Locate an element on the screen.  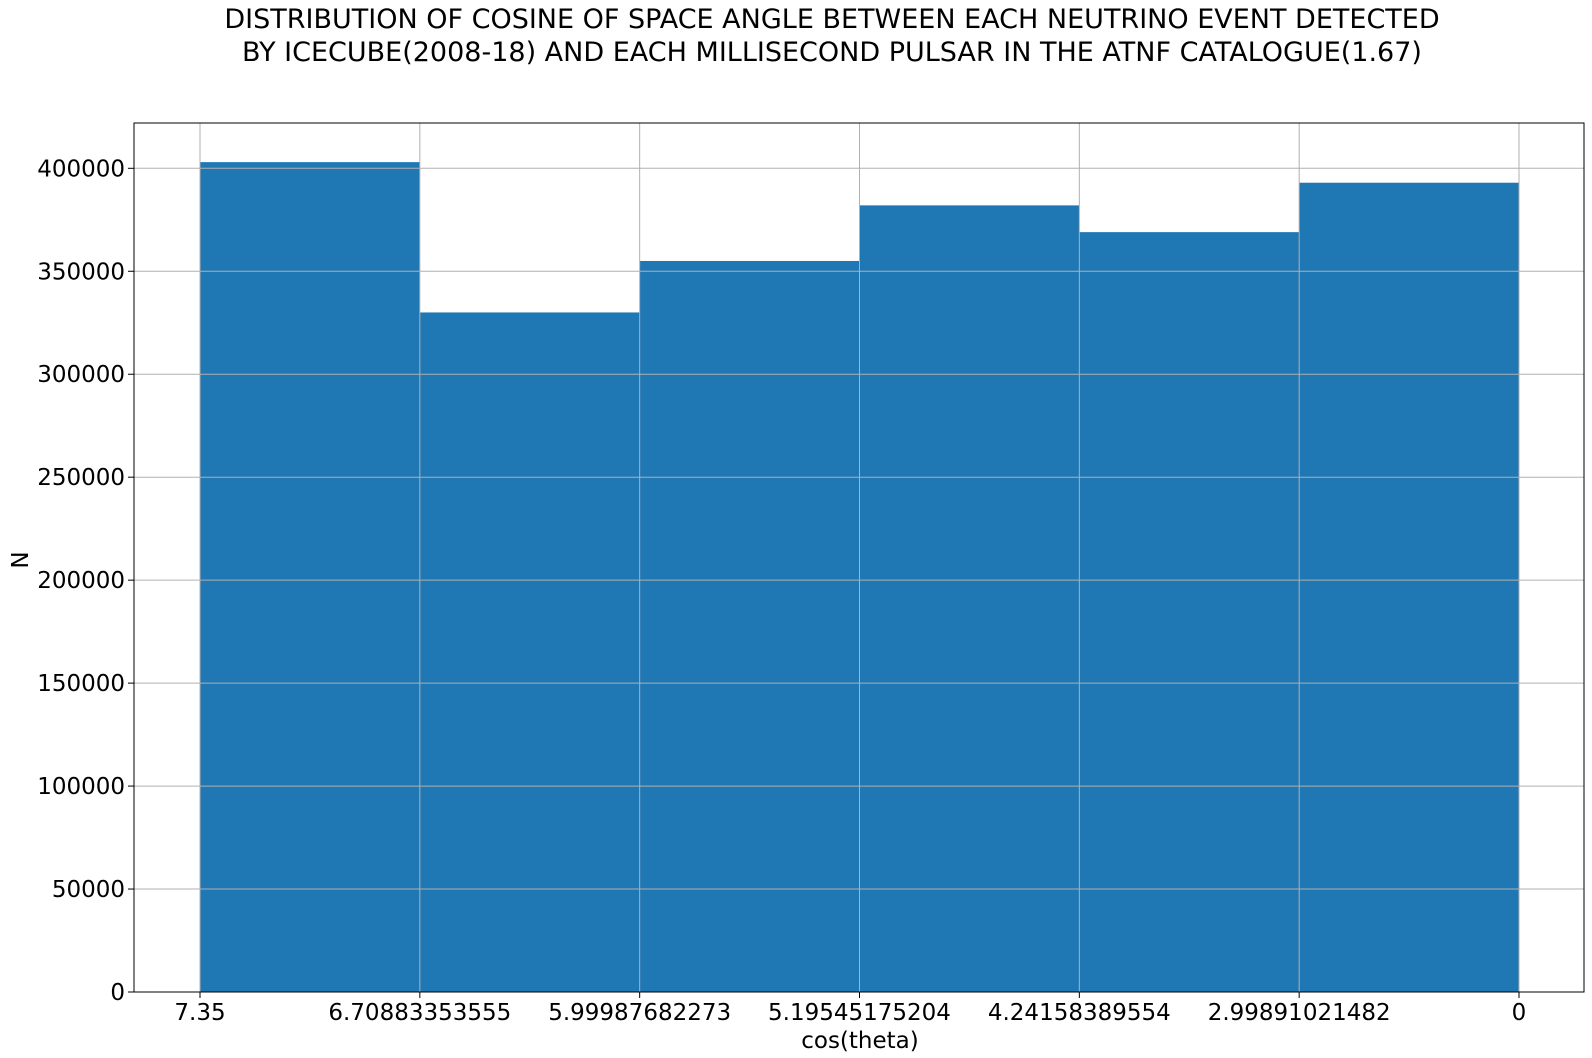
y-tick-label: 0 is located at coordinates (117, 993).